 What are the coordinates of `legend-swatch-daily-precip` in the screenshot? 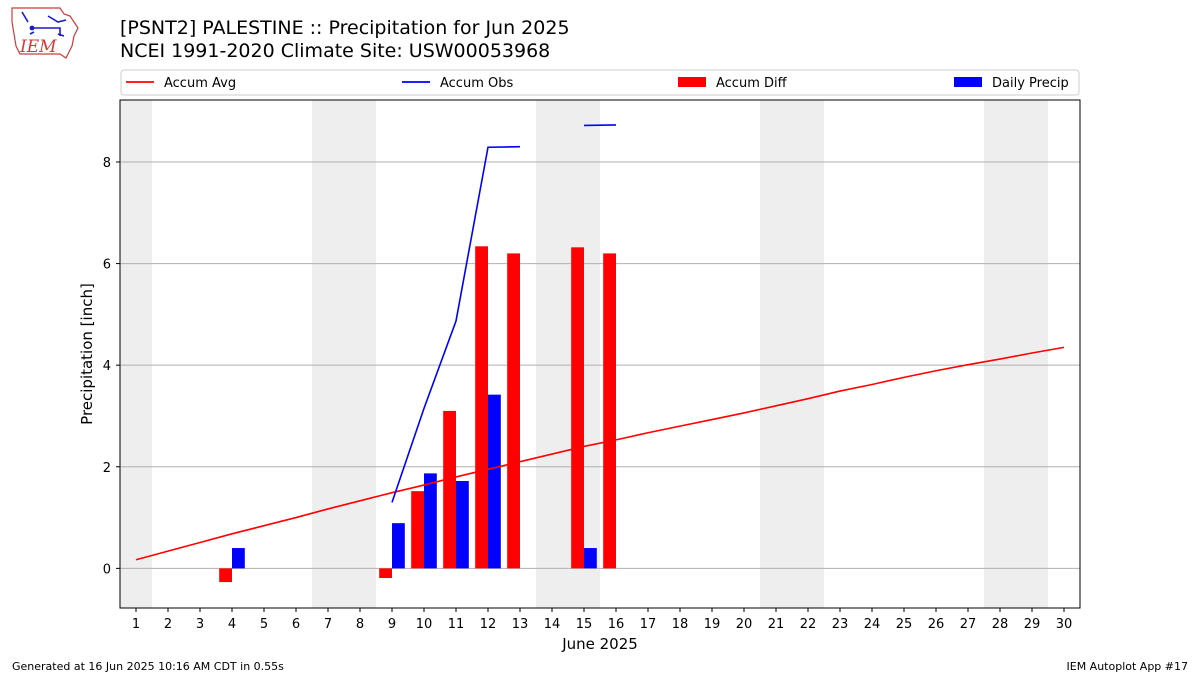 It's located at (968, 82).